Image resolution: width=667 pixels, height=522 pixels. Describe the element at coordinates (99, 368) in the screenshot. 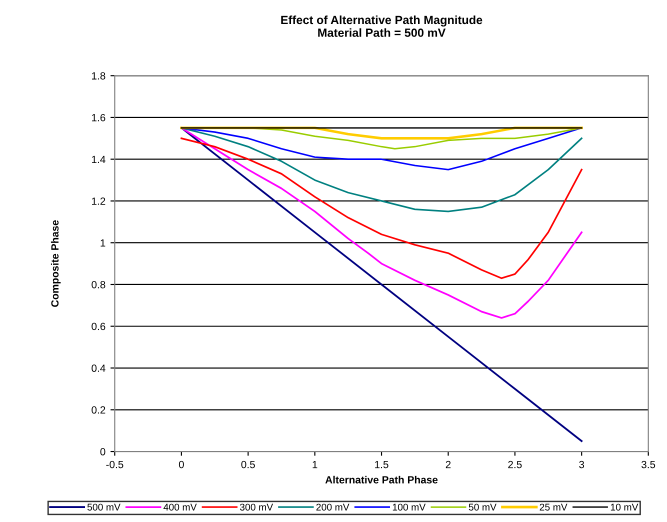

I see `y-tick-label: 0.4` at that location.